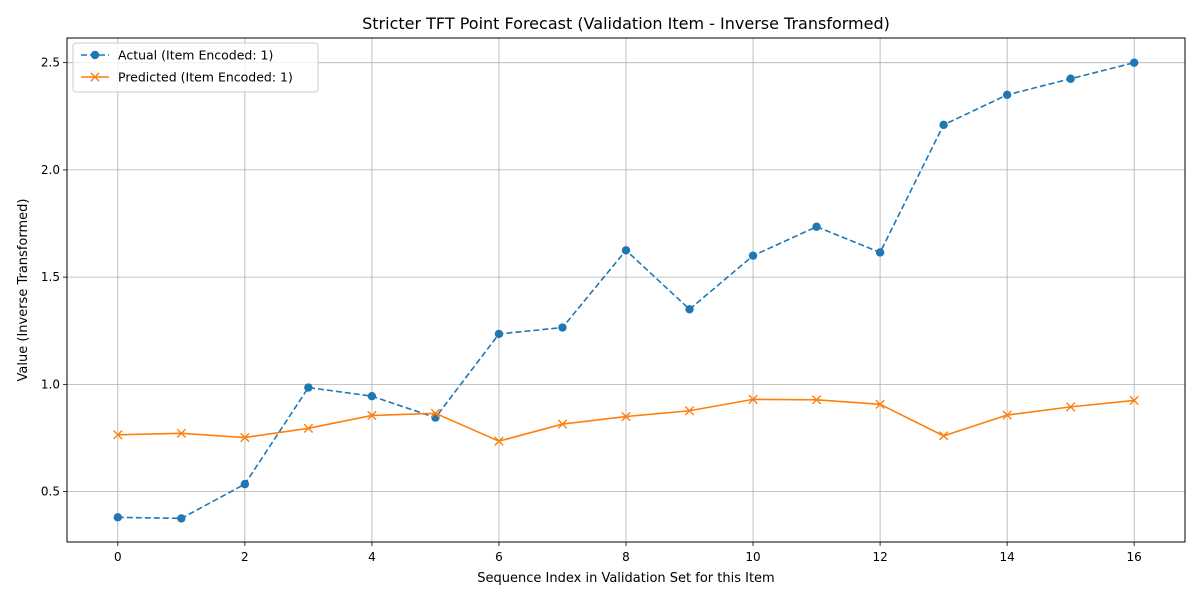 The height and width of the screenshot is (600, 1200). Describe the element at coordinates (372, 557) in the screenshot. I see `x-tick-label: 4` at that location.